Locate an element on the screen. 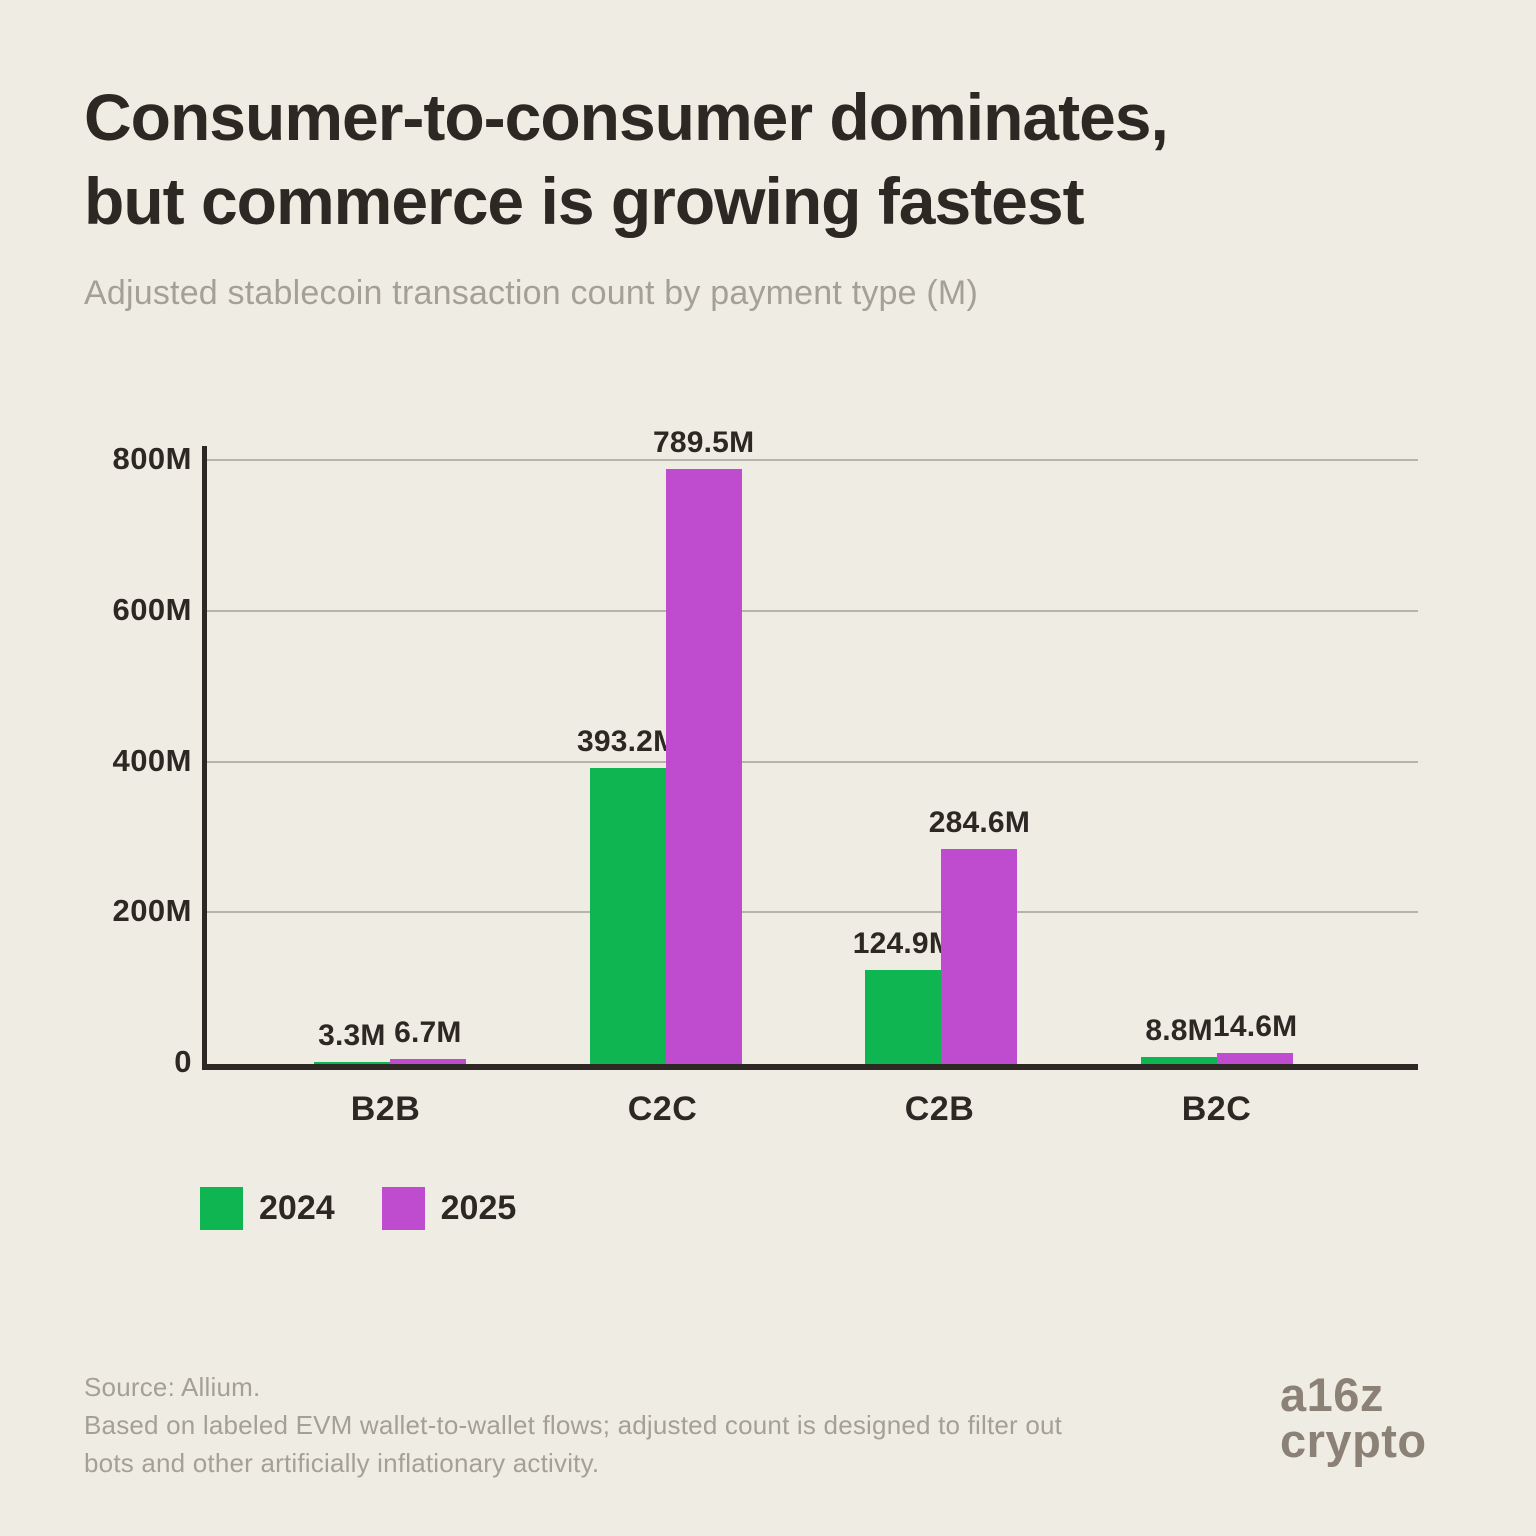 The height and width of the screenshot is (1536, 1536). bar-value-2024-B2C: 8.8M is located at coordinates (1179, 1031).